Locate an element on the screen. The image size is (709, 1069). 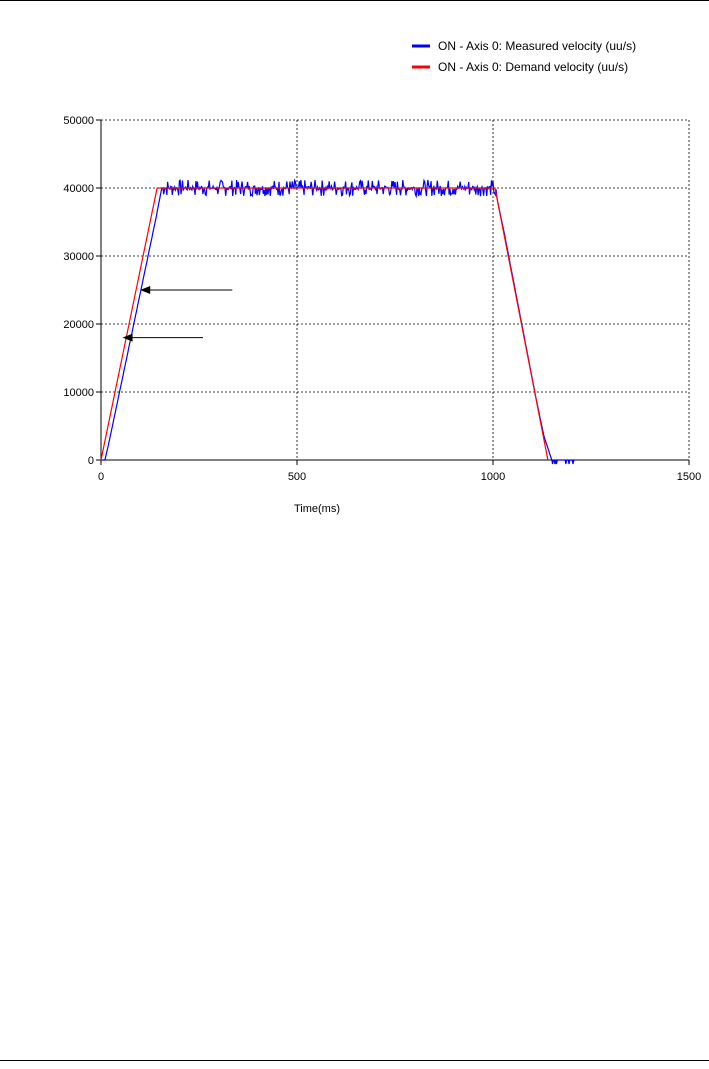
y-tick-label-5: 50000 is located at coordinates (78, 121).